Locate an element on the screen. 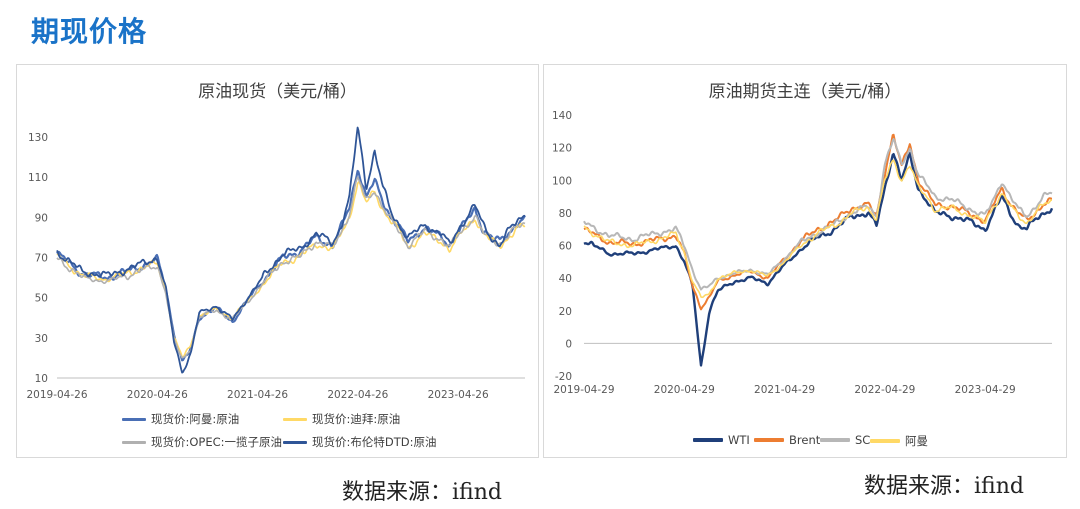 The height and width of the screenshot is (509, 1080). y-tick-label: 30 is located at coordinates (41, 339).